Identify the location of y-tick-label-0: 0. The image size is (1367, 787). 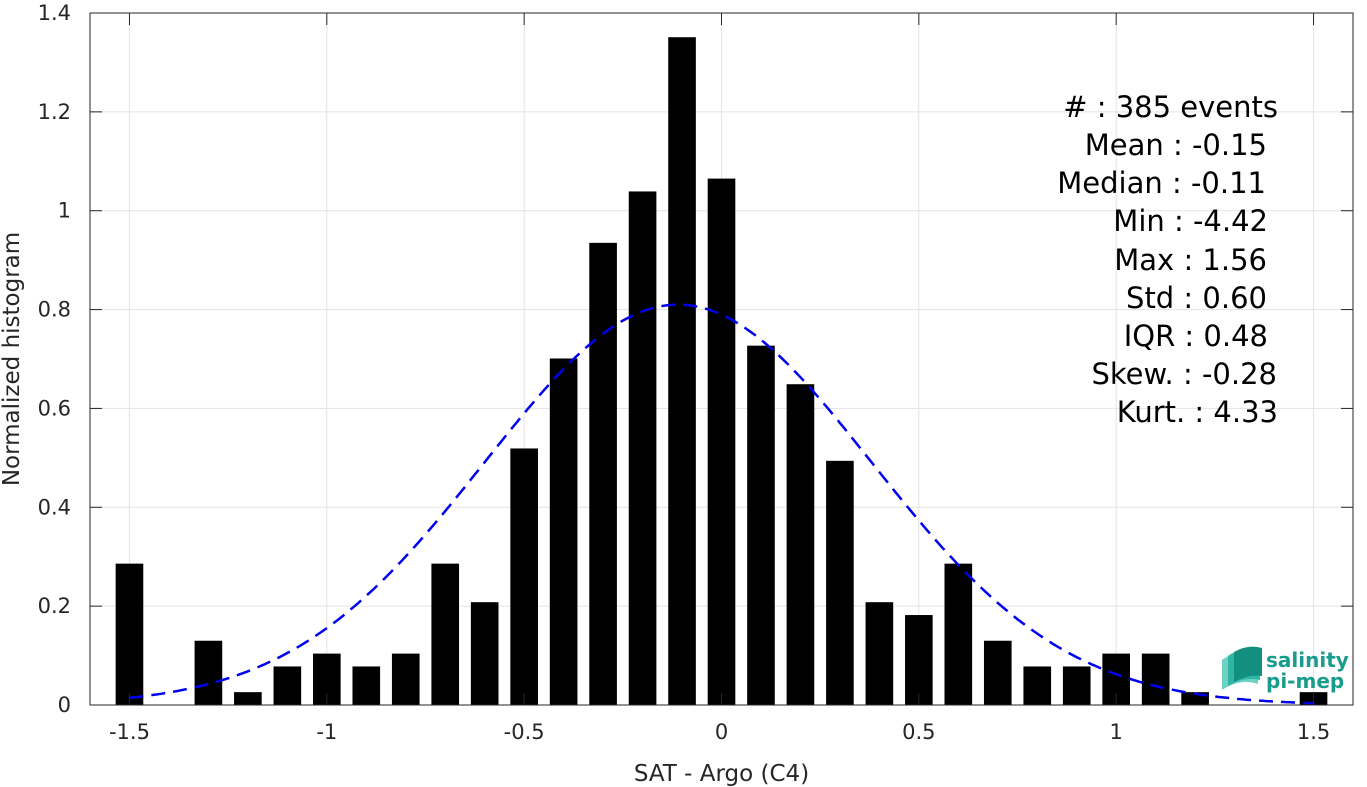
(64, 705).